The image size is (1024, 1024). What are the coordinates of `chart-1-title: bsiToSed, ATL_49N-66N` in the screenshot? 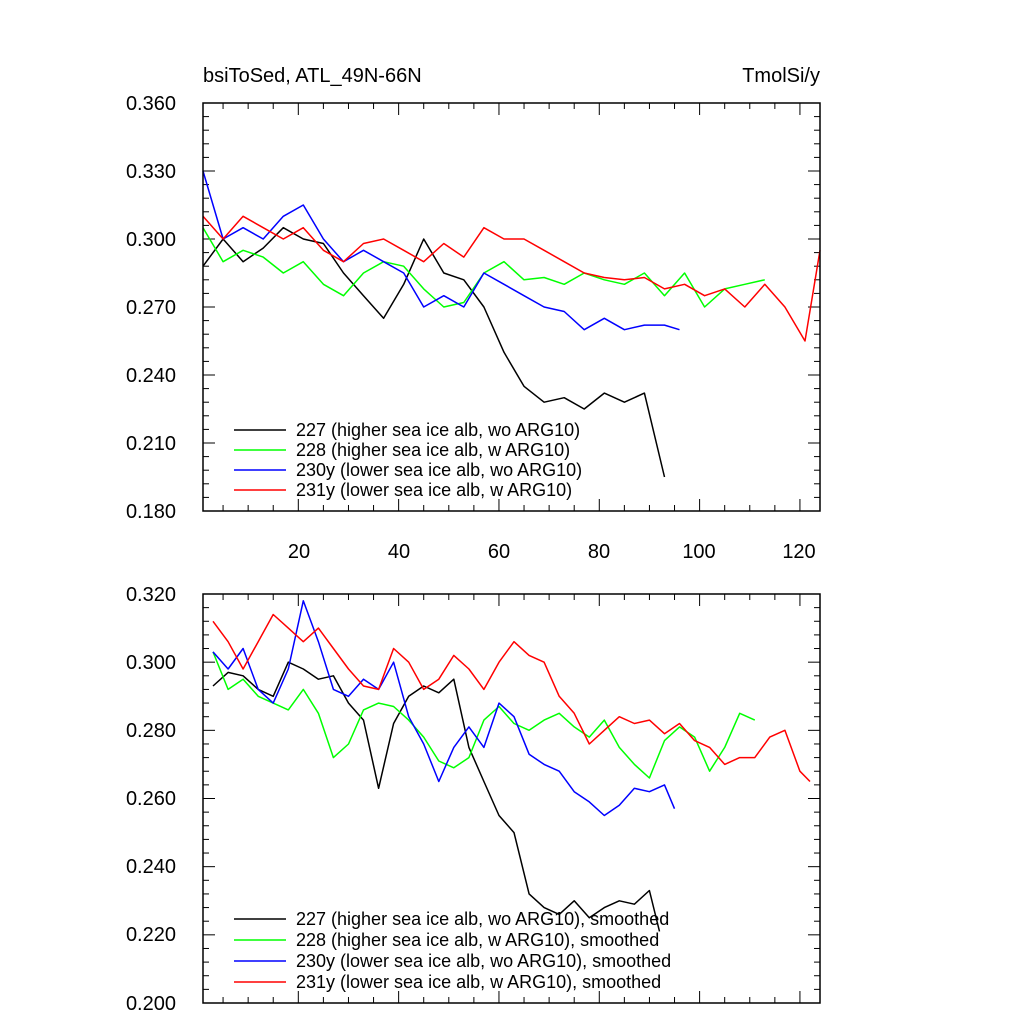 It's located at (312, 76).